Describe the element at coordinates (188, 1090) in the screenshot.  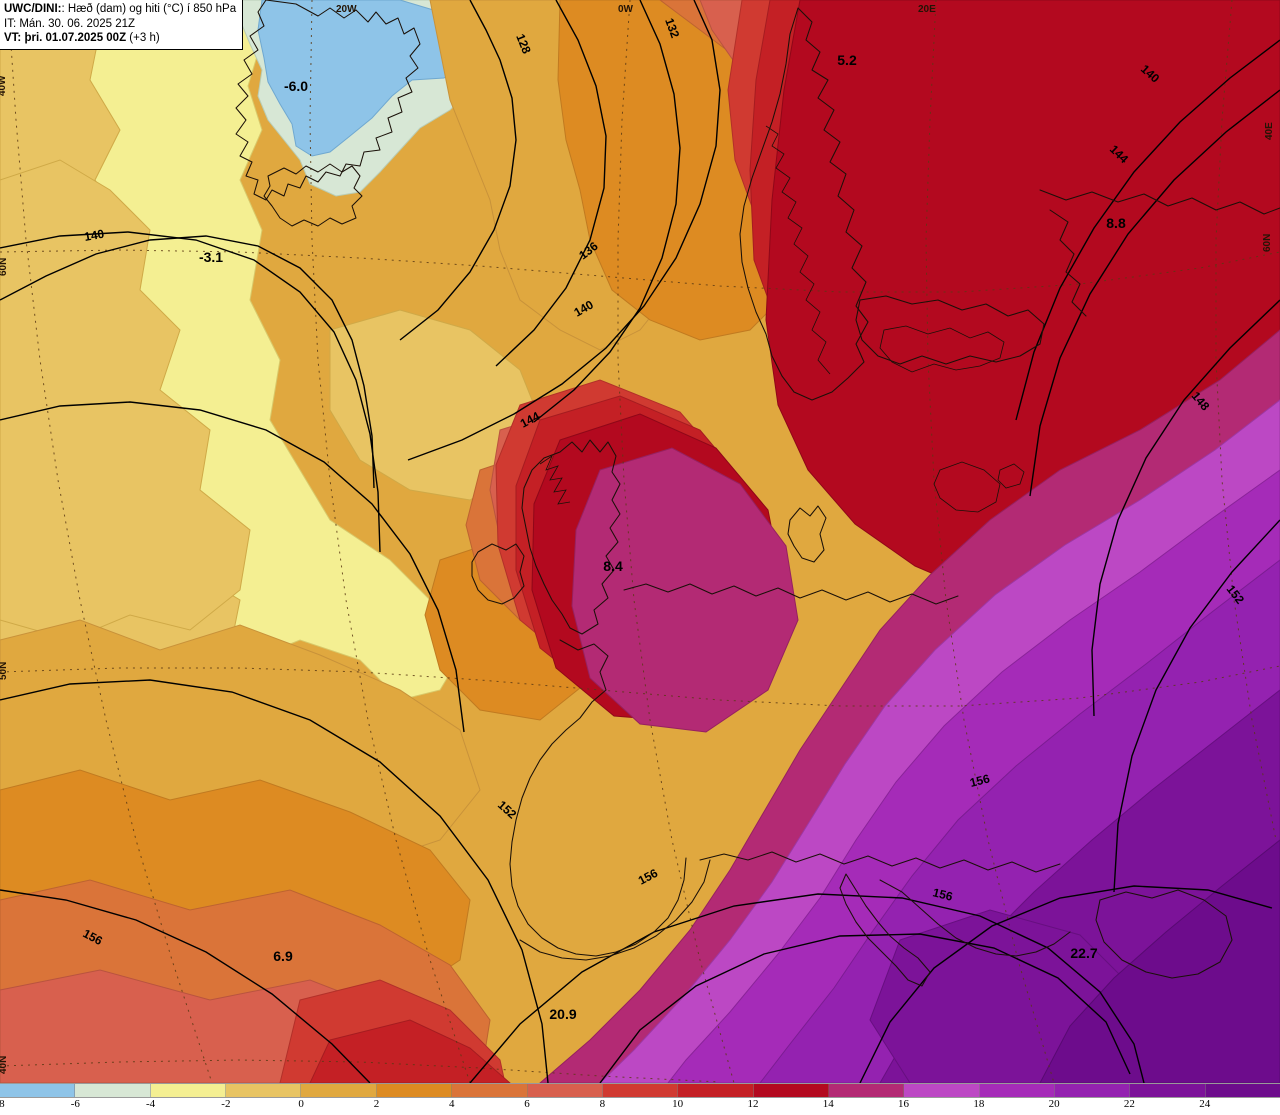
I see `colorbar-swatch--4--2` at that location.